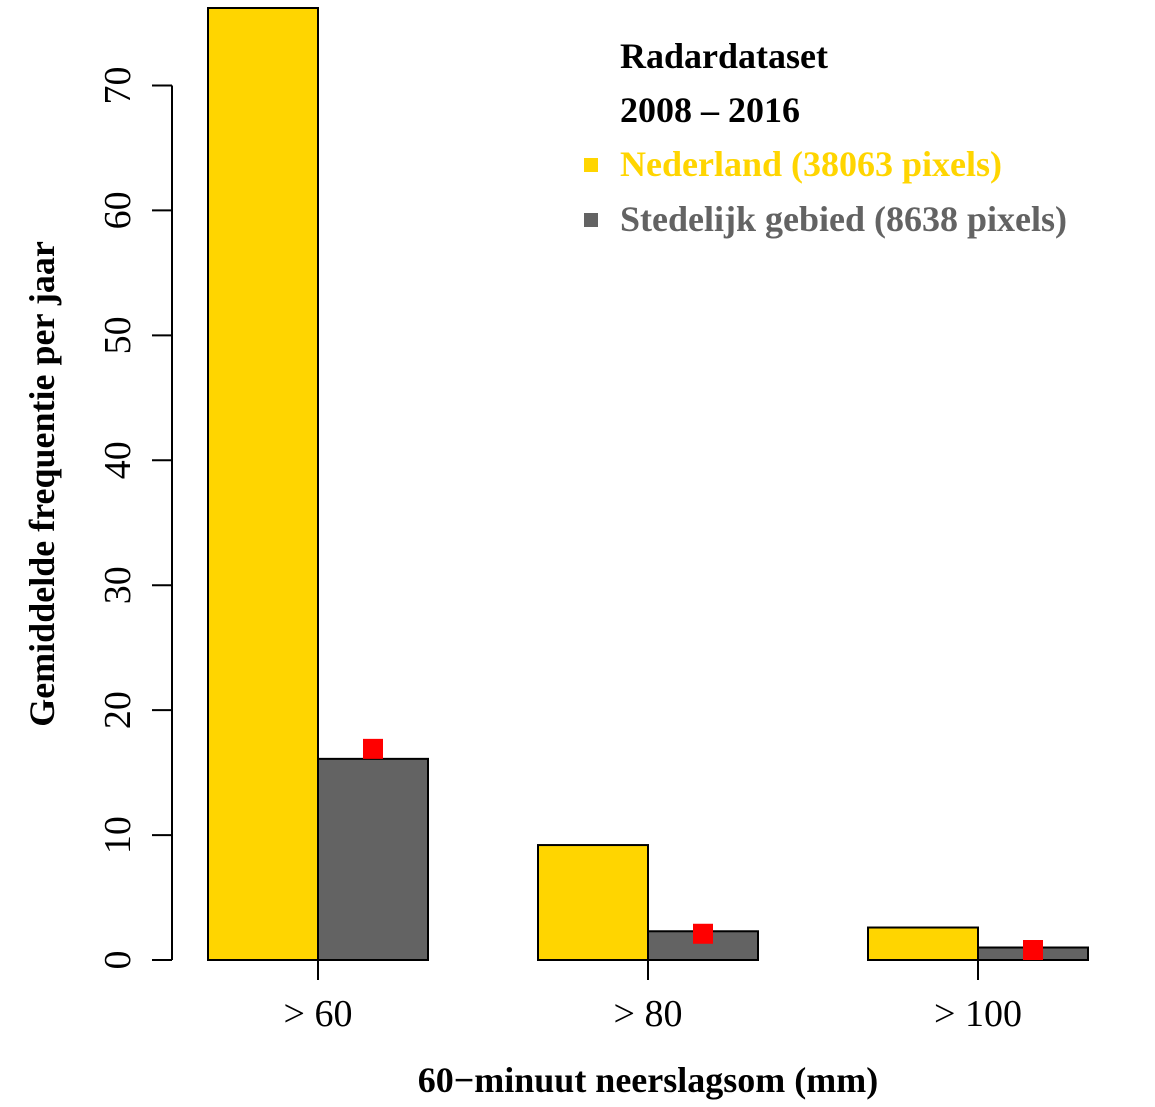  I want to click on x-axis: > 60 > 80 > 100, so click(653, 997).